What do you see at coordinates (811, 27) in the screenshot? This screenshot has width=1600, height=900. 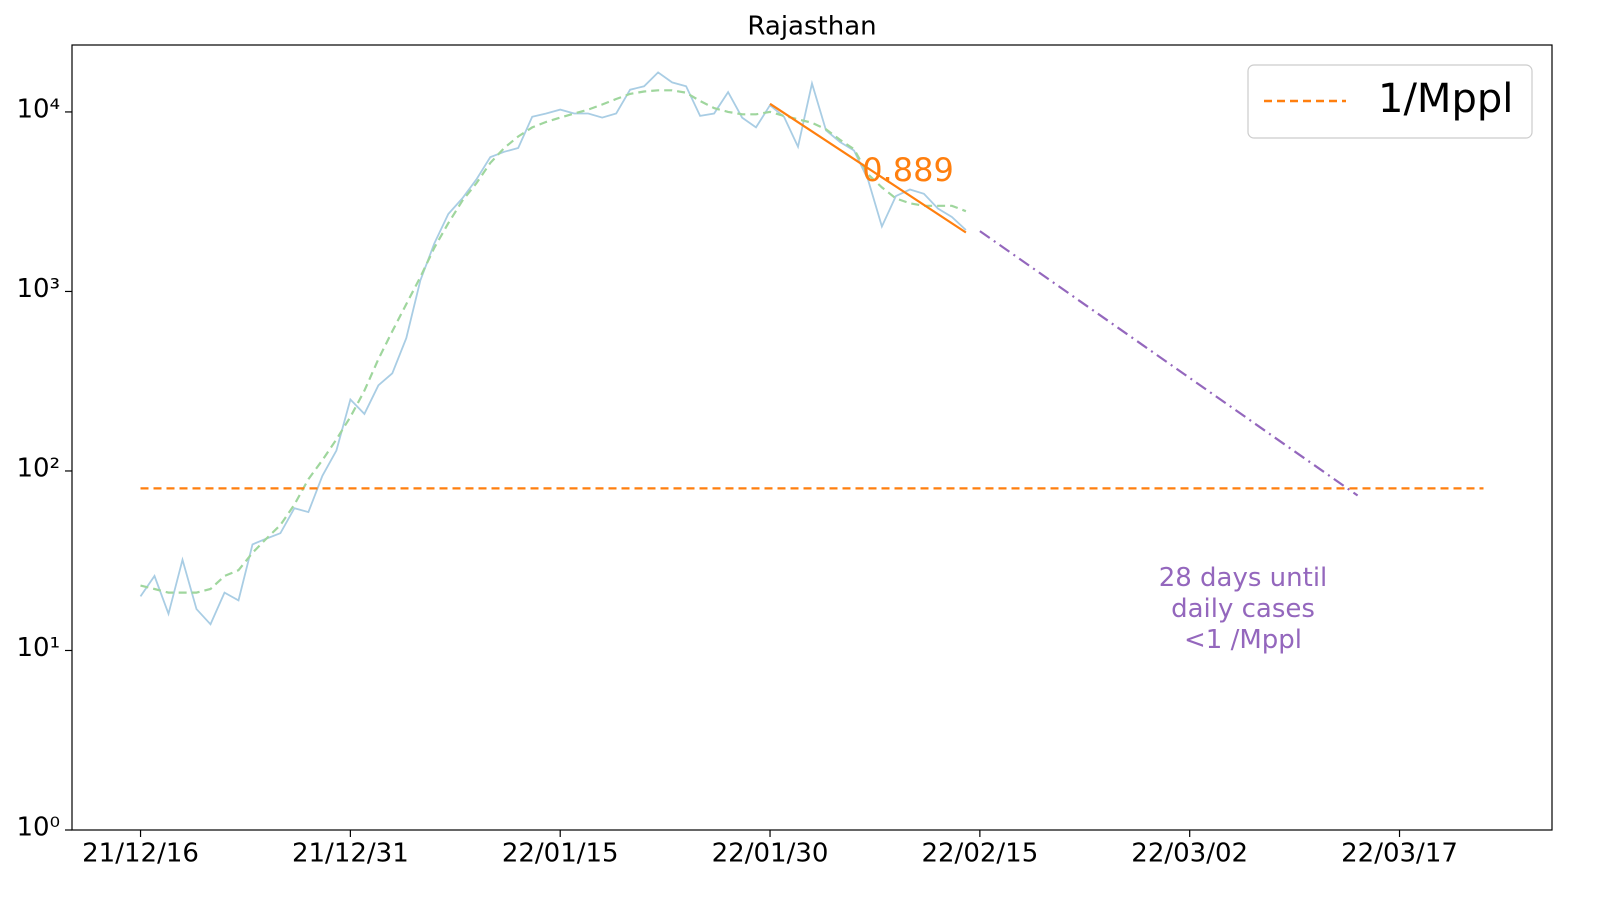 I see `chart-title: Rajasthan` at bounding box center [811, 27].